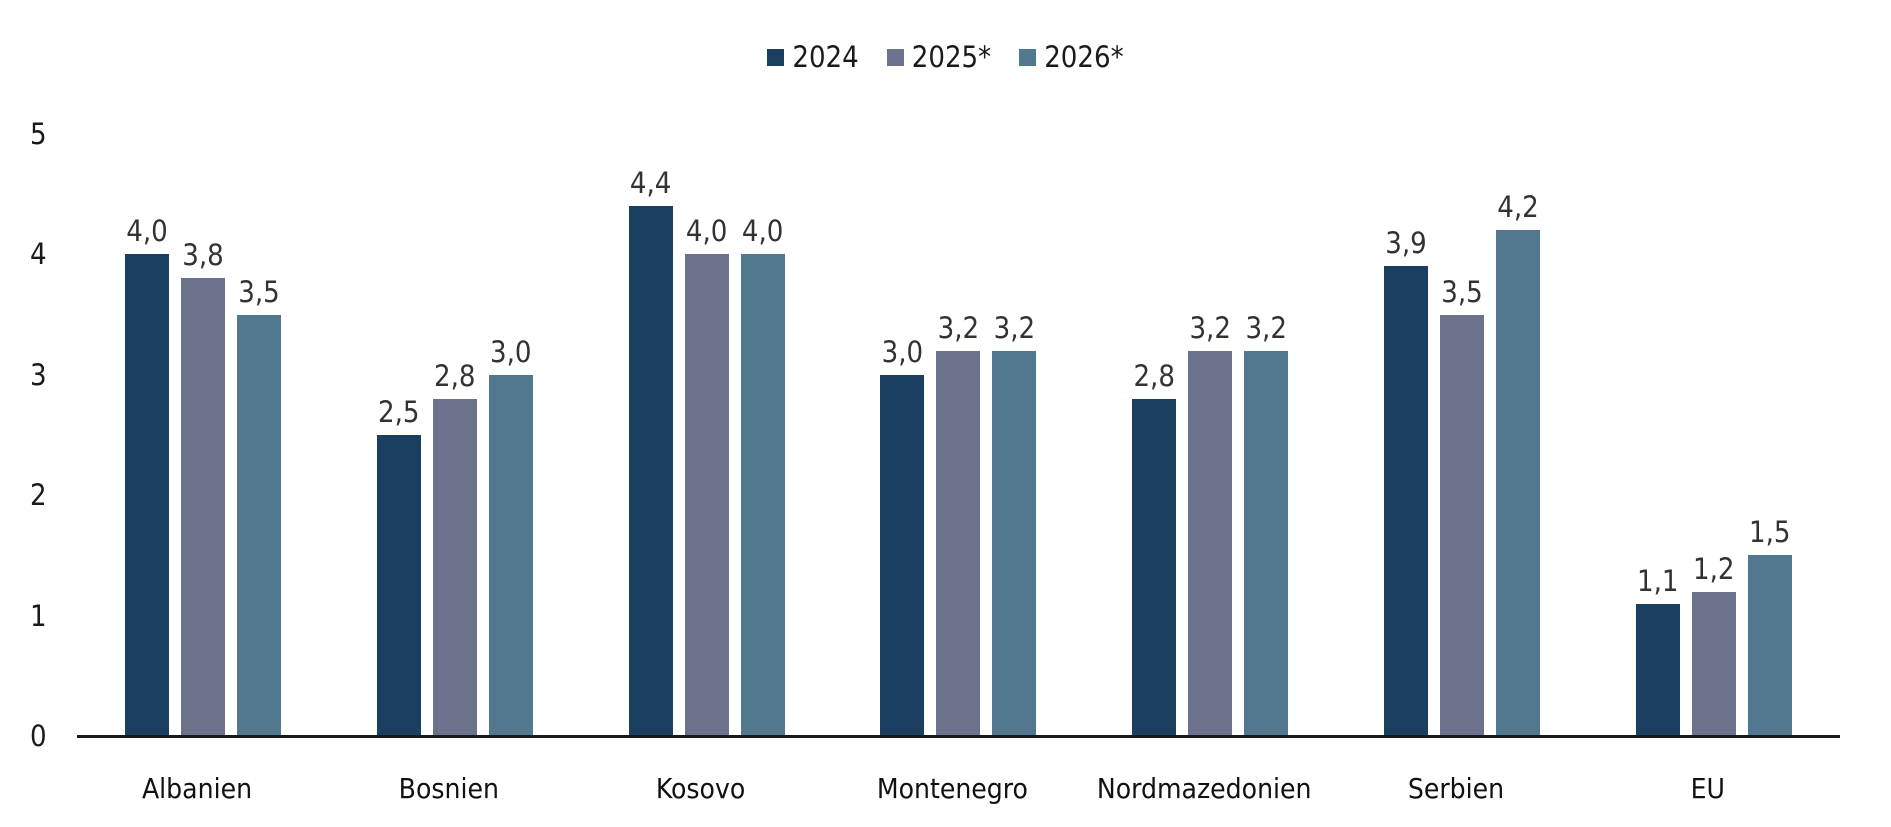  I want to click on data-label: 2,5, so click(399, 412).